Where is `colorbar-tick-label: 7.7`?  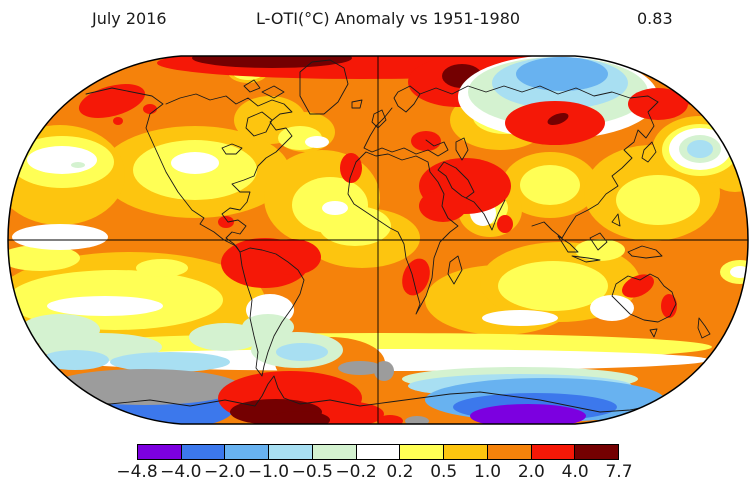
colorbar-tick-label: 7.7 is located at coordinates (619, 472).